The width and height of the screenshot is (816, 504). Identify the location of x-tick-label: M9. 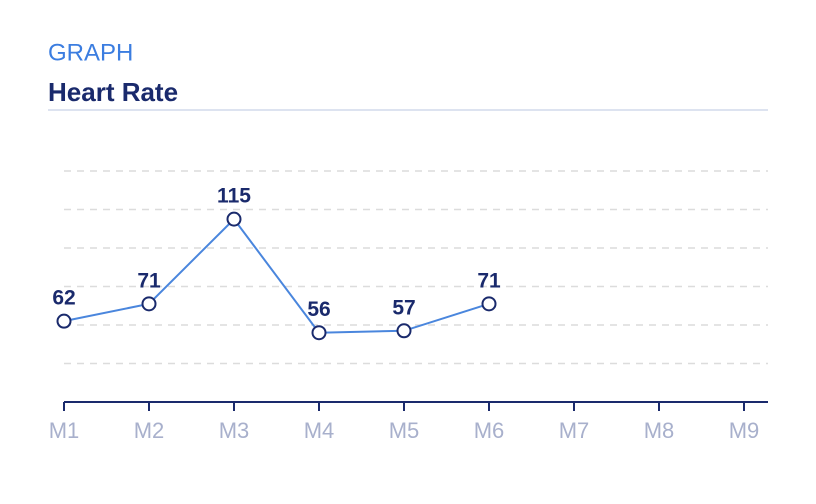
(744, 430).